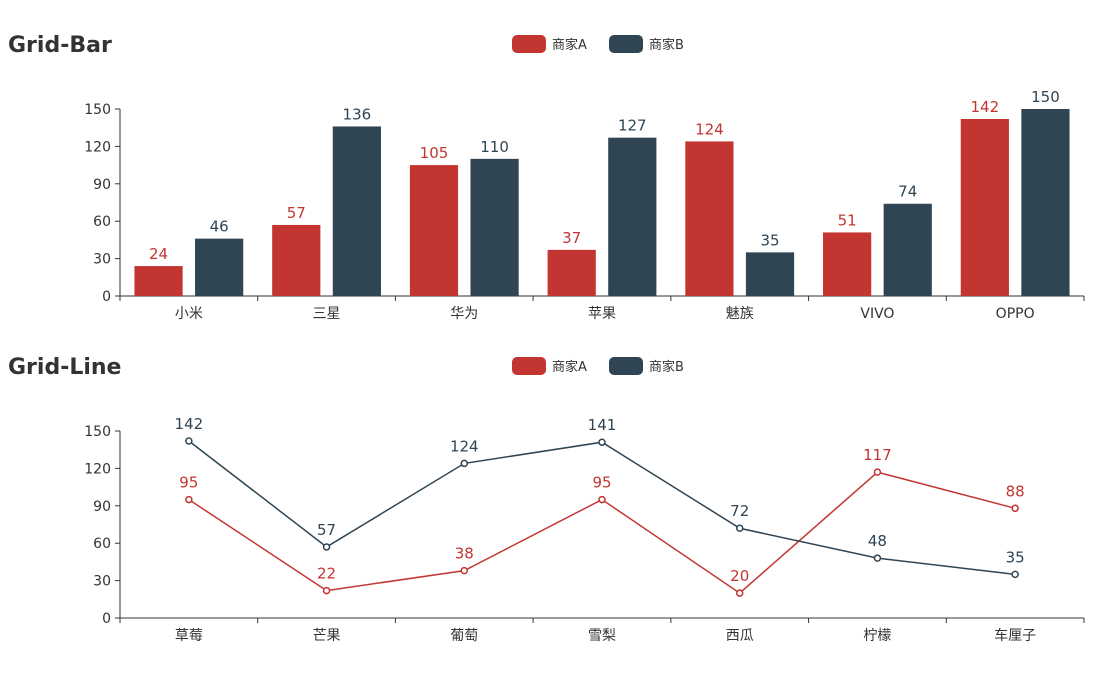 The width and height of the screenshot is (1107, 682). I want to click on bar-data-label: 105, so click(434, 153).